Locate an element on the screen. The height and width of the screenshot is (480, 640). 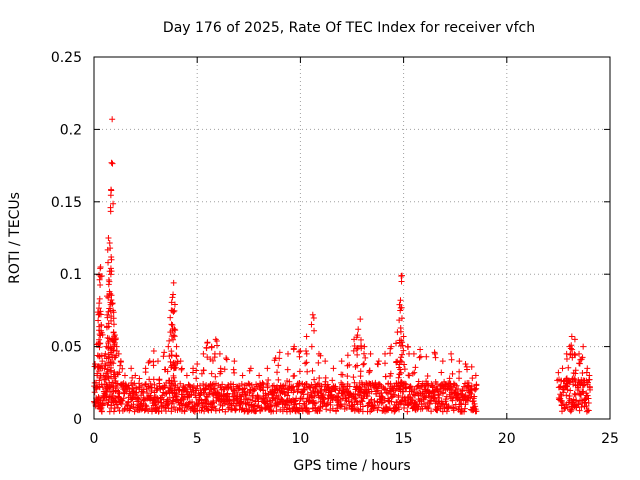
x-tick-label: 5 is located at coordinates (197, 439).